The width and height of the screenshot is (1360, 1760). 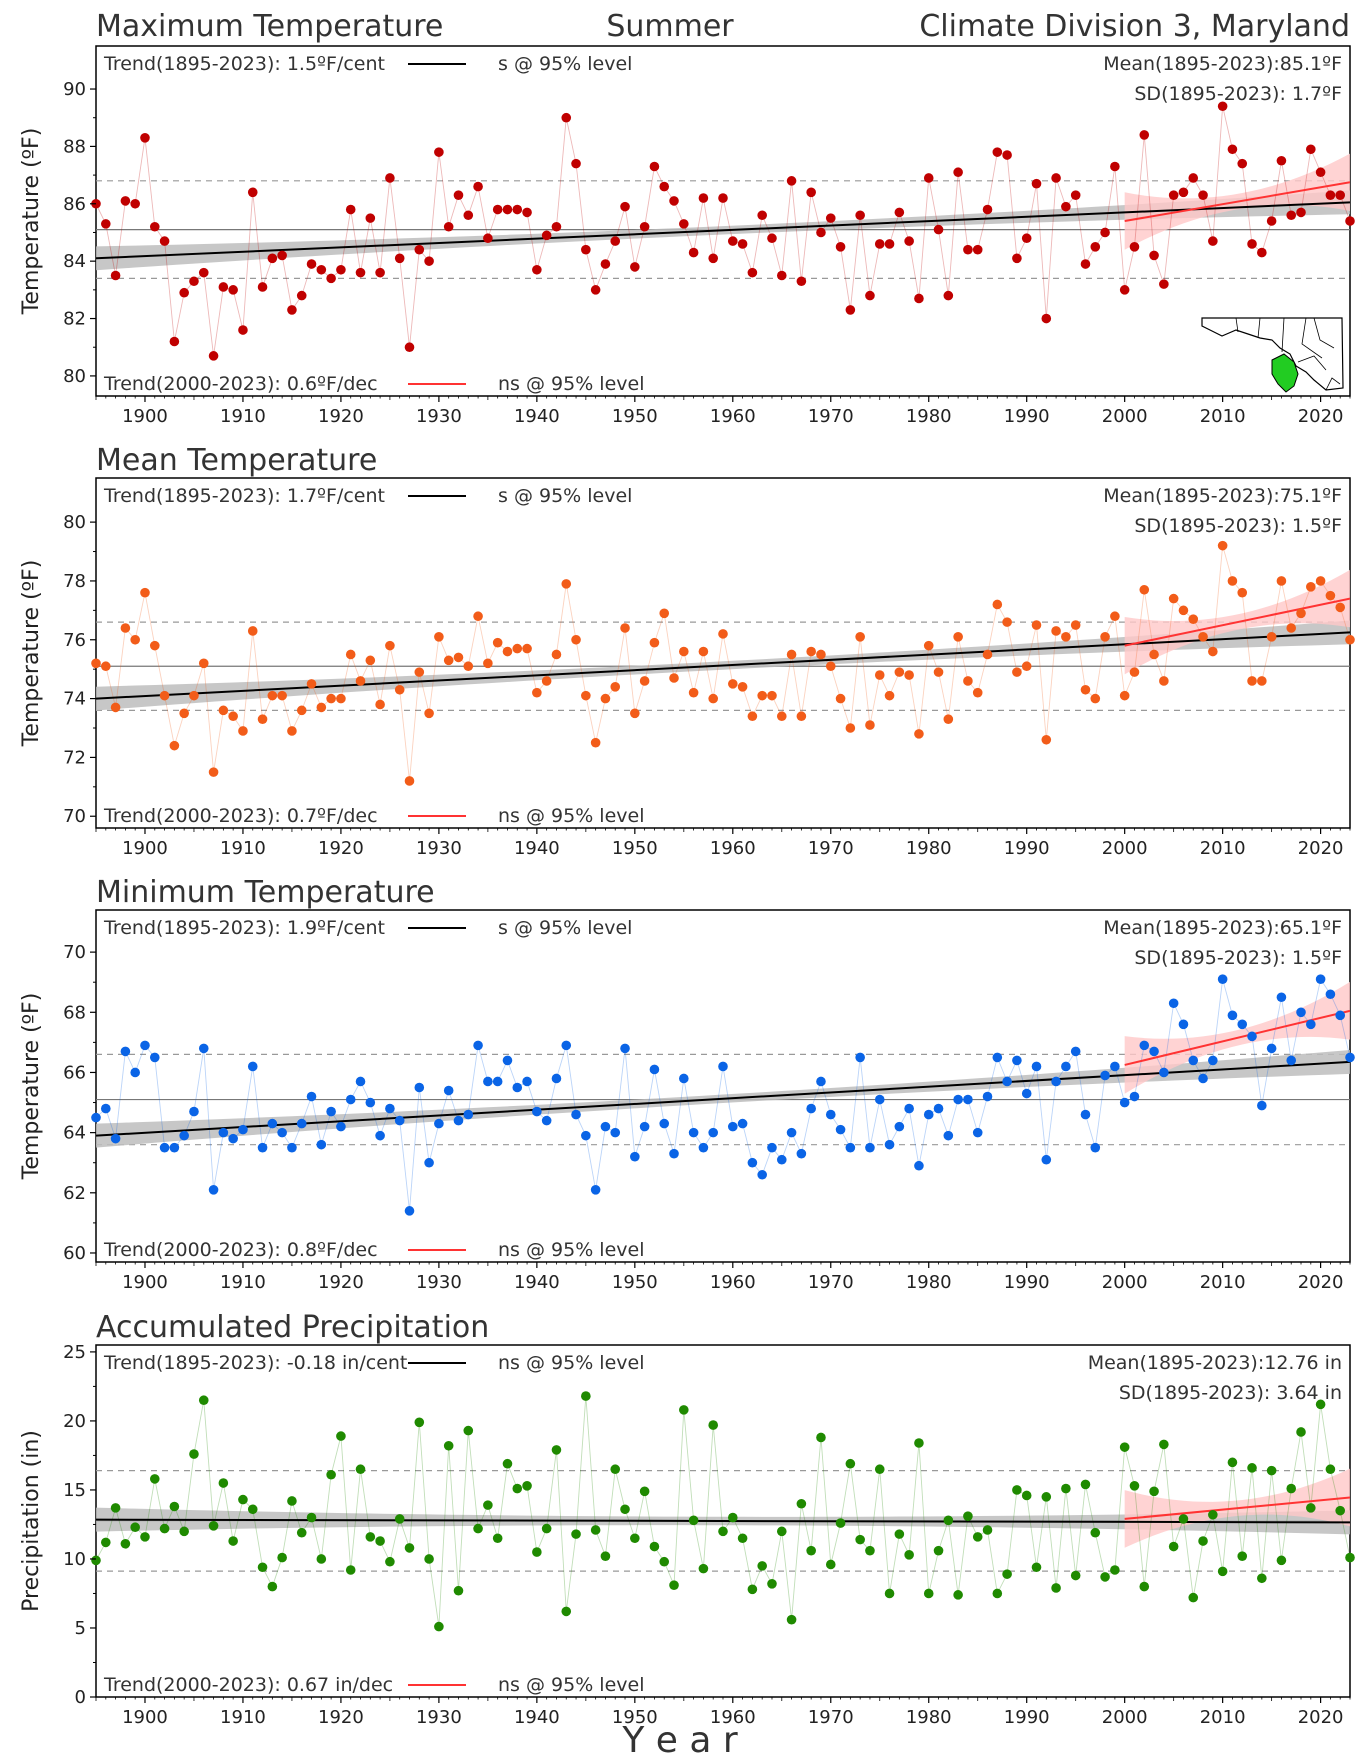 What do you see at coordinates (571, 384) in the screenshot?
I see `trend-short-significance: ns @ 95% level` at bounding box center [571, 384].